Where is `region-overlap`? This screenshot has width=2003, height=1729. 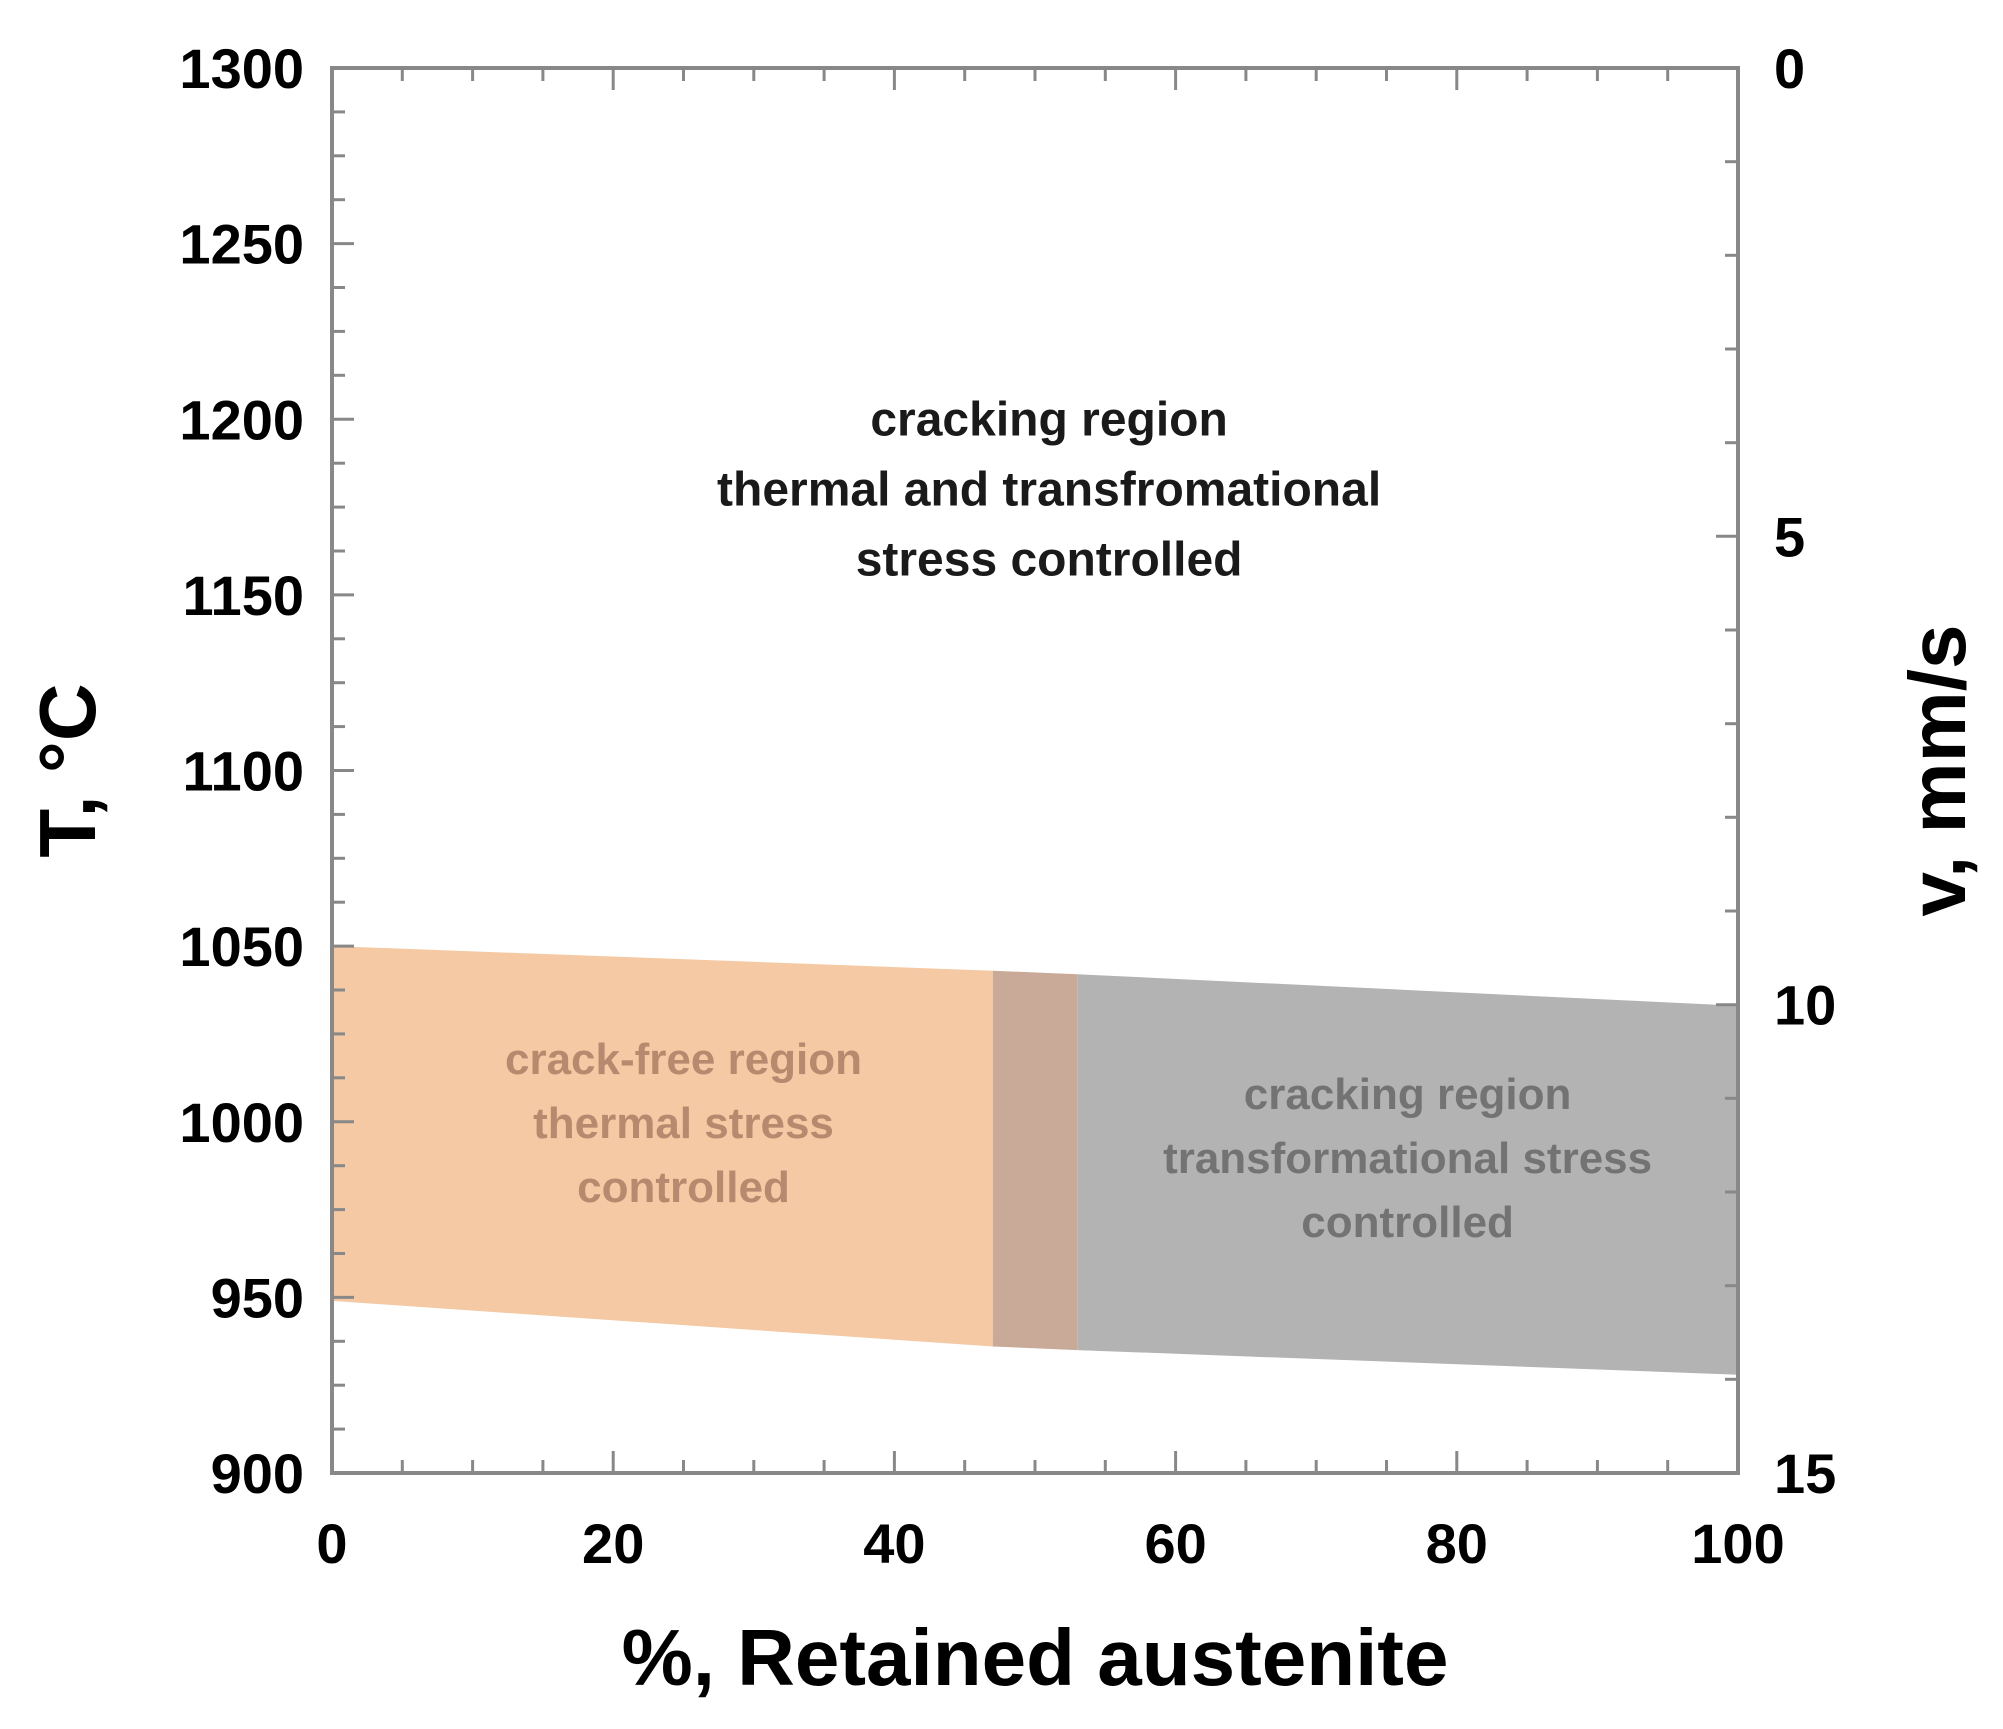 region-overlap is located at coordinates (1035, 1160).